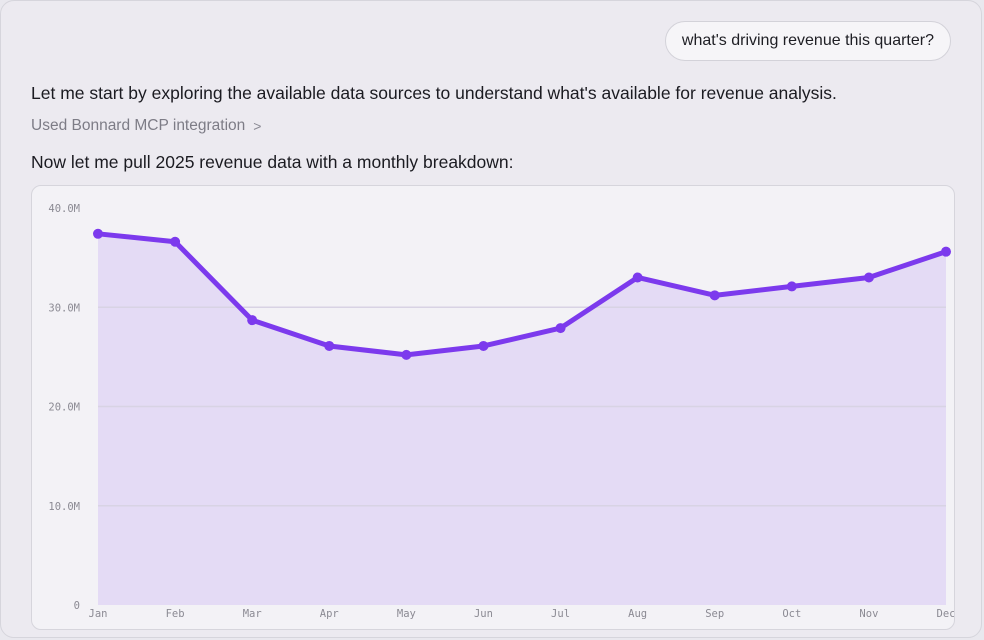  What do you see at coordinates (98, 614) in the screenshot?
I see `x-tick-label: Jan` at bounding box center [98, 614].